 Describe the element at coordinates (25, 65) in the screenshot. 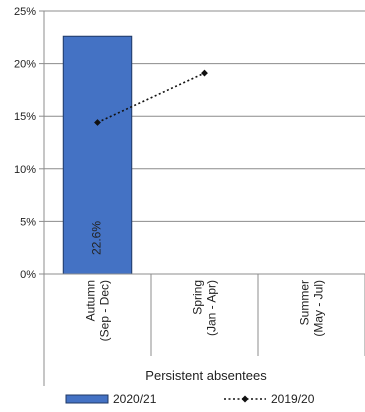

I see `y-tick-label: 20%` at that location.